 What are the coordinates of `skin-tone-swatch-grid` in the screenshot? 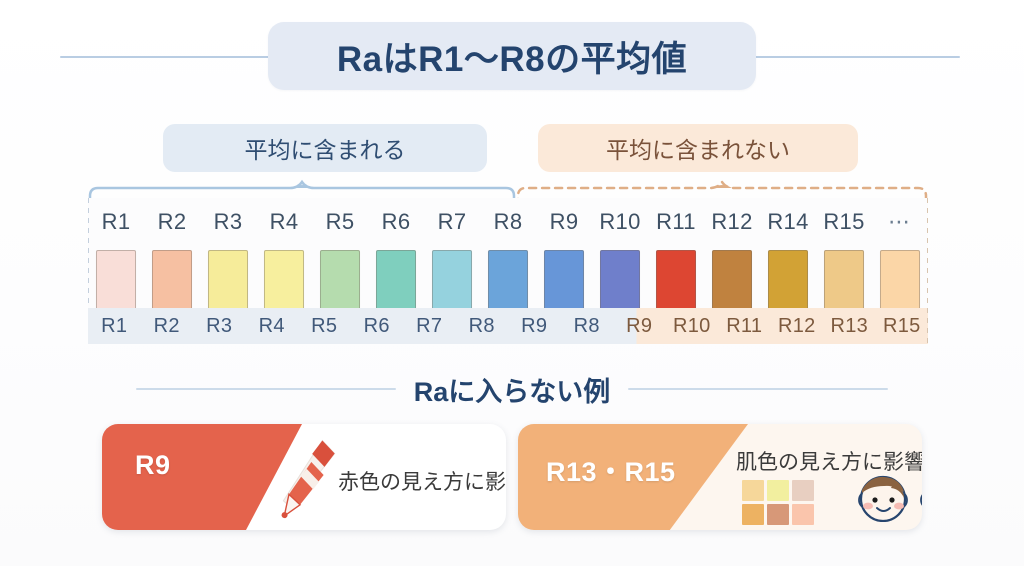 It's located at (778, 502).